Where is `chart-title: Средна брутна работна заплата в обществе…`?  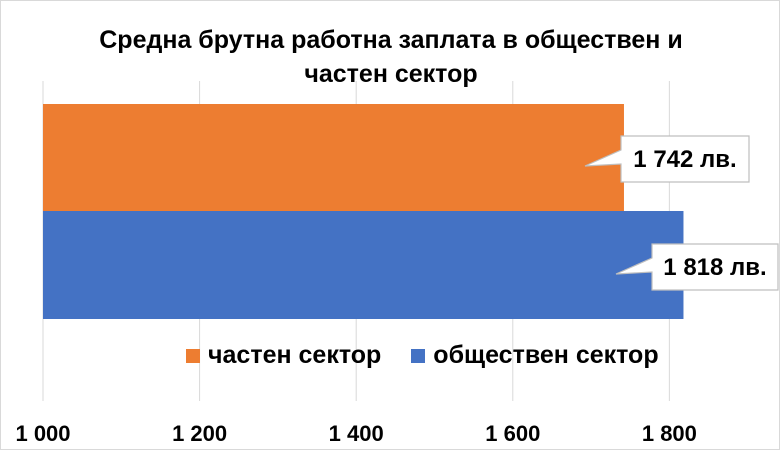 chart-title: Средна брутна работна заплата в обществе… is located at coordinates (391, 57).